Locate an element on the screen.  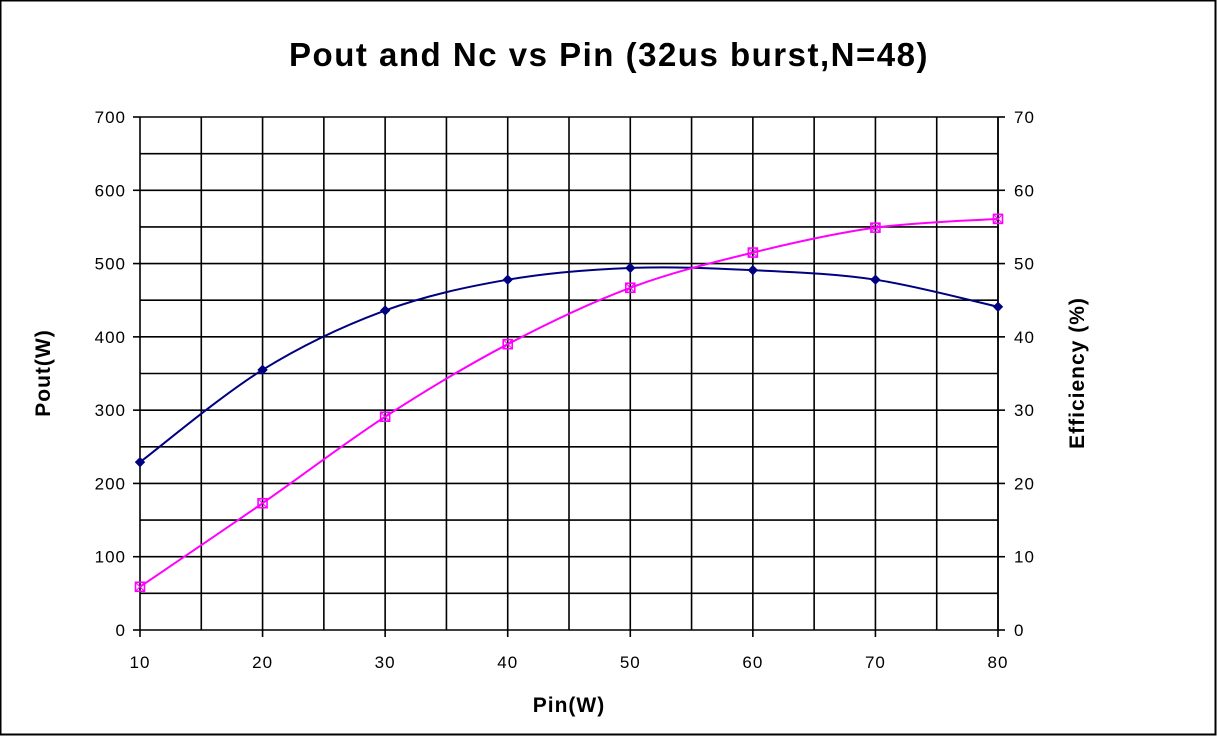
y-tick-label: 400 is located at coordinates (110, 337).